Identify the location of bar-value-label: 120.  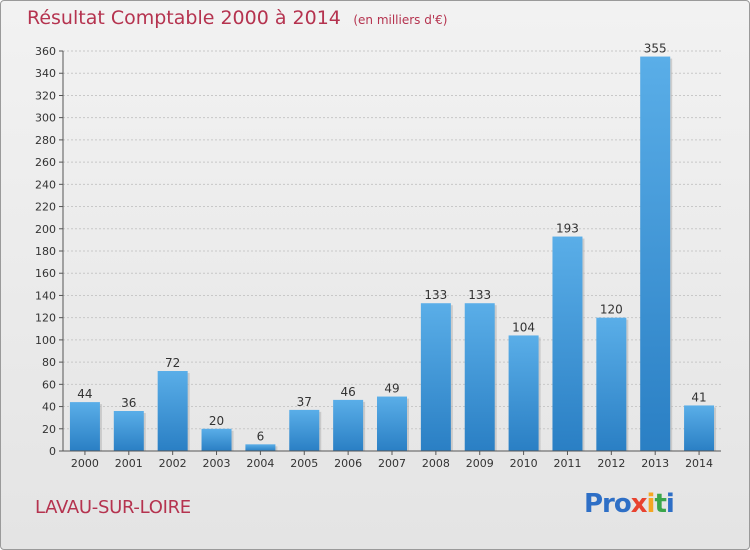
(611, 310).